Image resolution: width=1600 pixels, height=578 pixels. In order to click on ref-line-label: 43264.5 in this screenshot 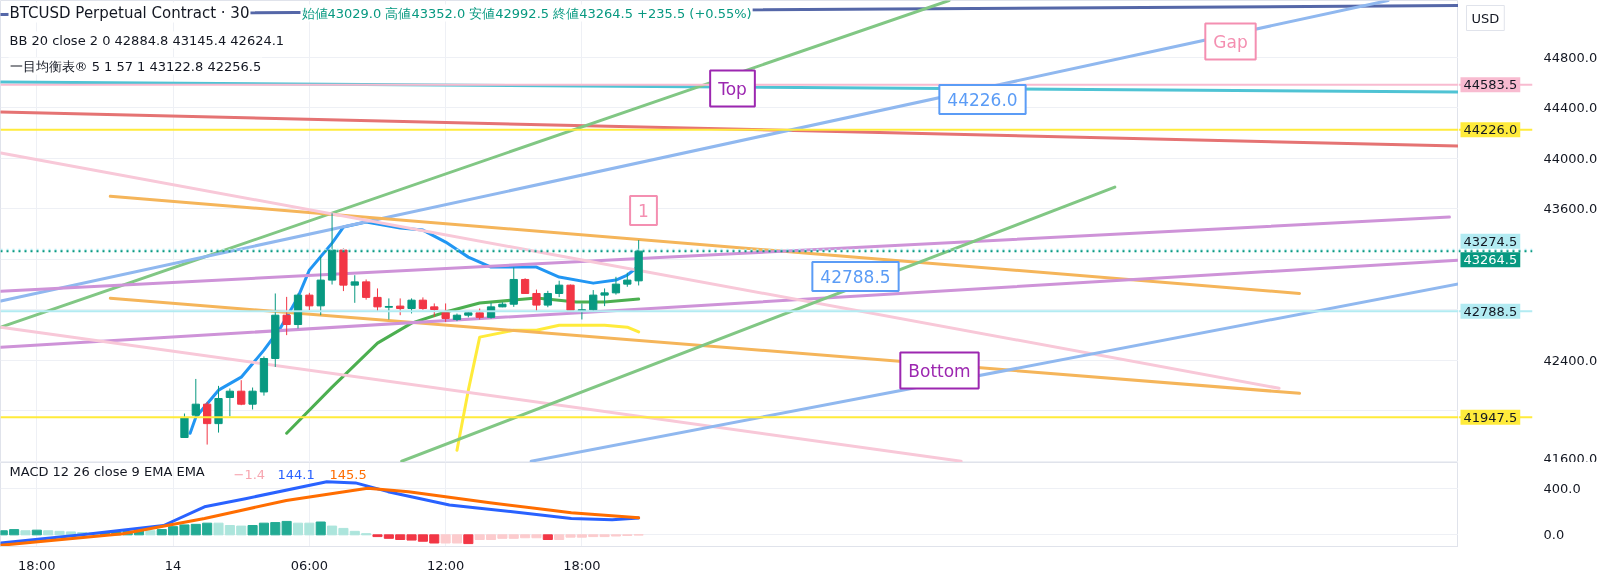, I will do `click(1490, 260)`.